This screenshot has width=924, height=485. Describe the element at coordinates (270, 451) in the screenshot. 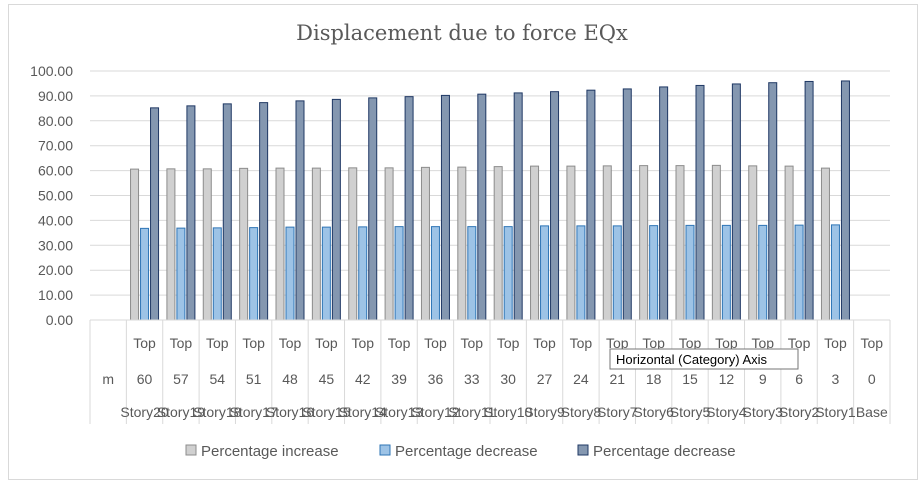

I see `legend-entry: Percentage increase` at that location.